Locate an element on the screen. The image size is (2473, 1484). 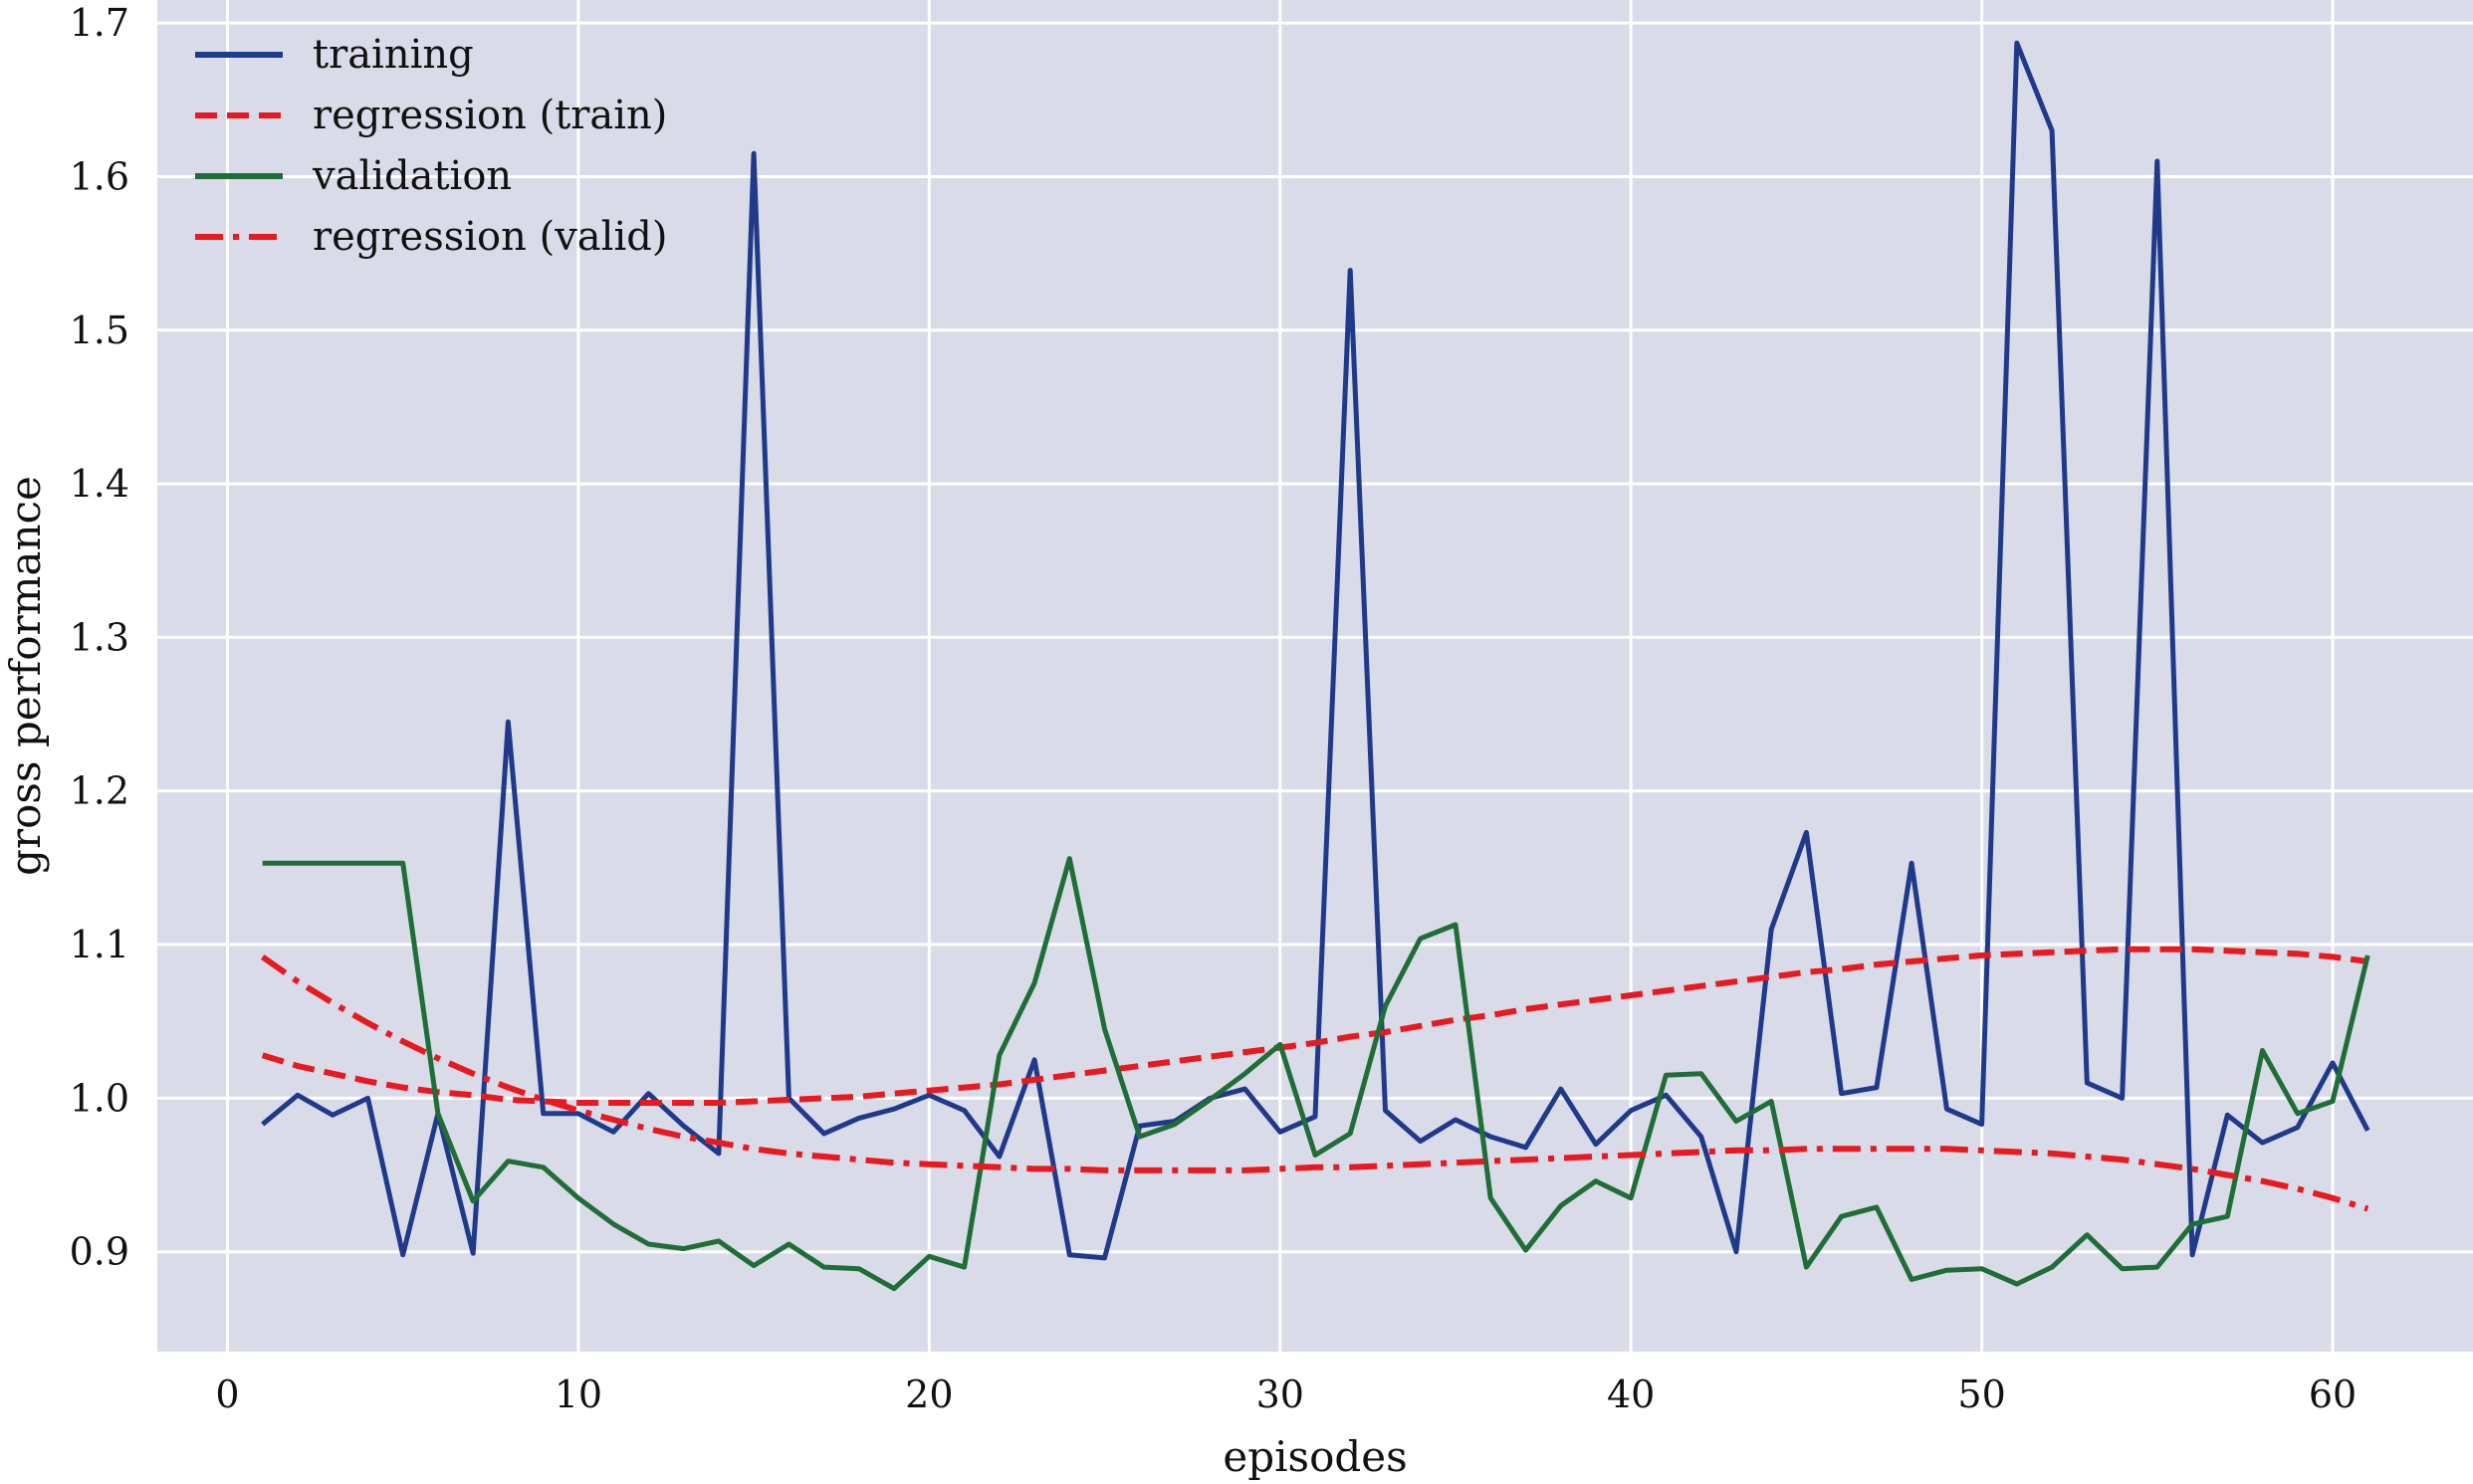
x-tick-label: 50 is located at coordinates (1981, 1395).